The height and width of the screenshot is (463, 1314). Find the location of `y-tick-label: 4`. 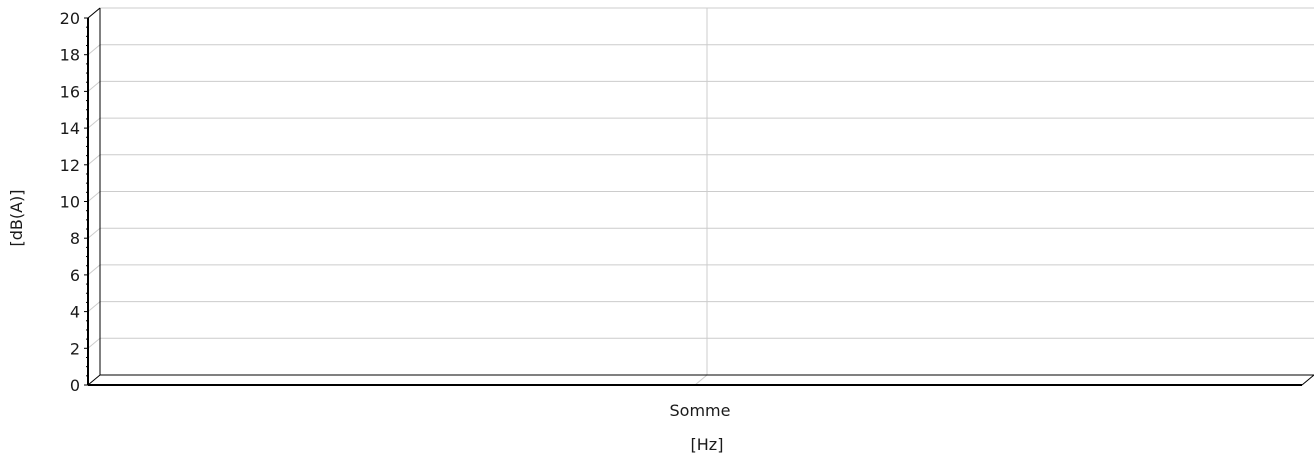

y-tick-label: 4 is located at coordinates (75, 312).